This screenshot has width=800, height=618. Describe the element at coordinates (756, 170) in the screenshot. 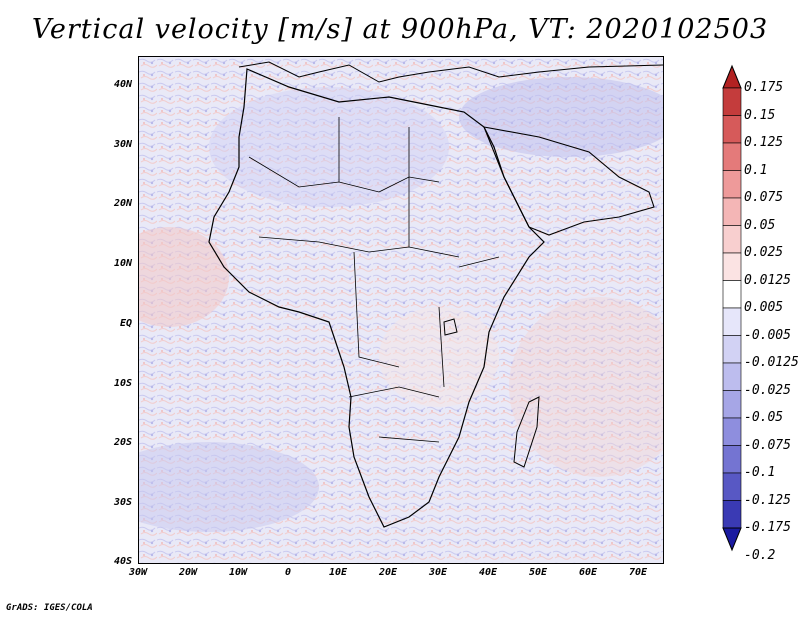

I see `colorbar-level-label: 0.1` at that location.